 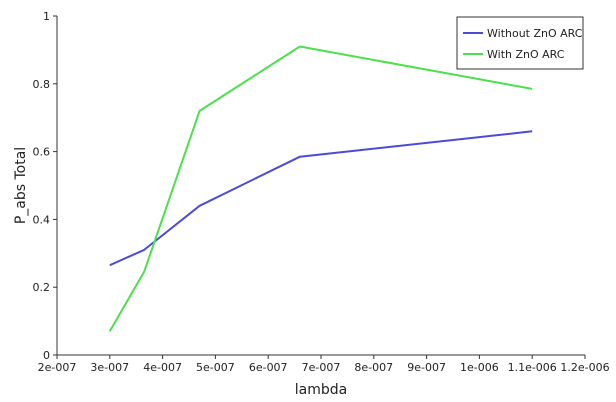 I want to click on x-tick-label: 1e-006, so click(x=479, y=367).